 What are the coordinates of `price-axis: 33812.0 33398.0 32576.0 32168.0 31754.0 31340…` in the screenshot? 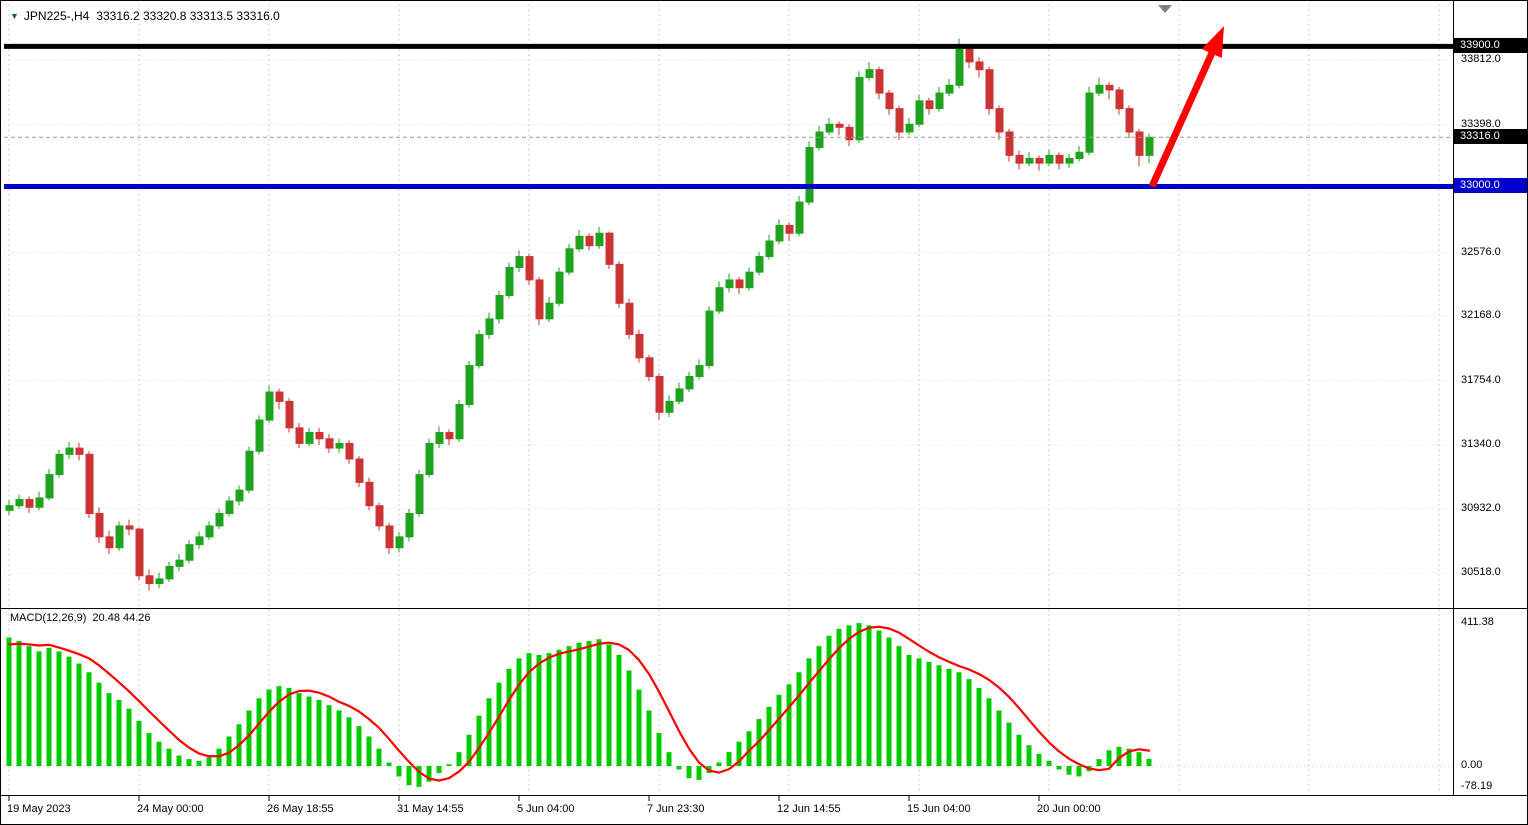 It's located at (1490, 398).